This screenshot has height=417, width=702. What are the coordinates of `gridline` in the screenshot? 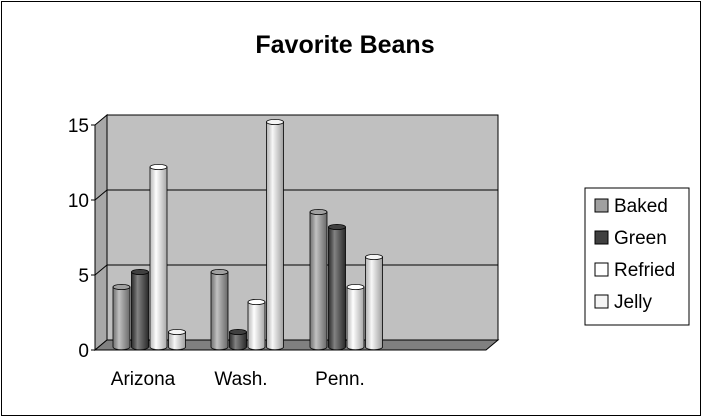 It's located at (296, 195).